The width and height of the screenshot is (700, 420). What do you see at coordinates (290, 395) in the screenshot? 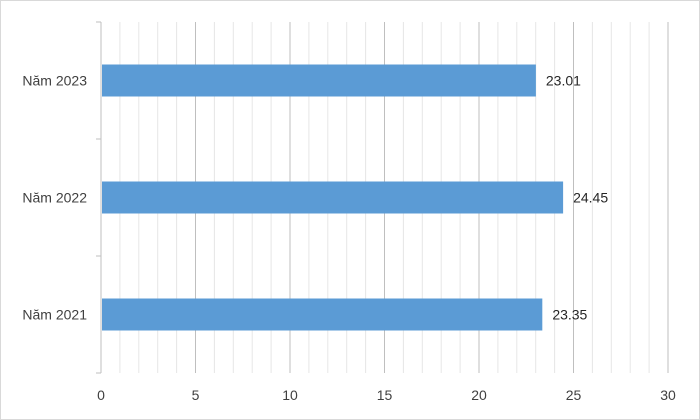
I see `x-tick-label: 10` at bounding box center [290, 395].